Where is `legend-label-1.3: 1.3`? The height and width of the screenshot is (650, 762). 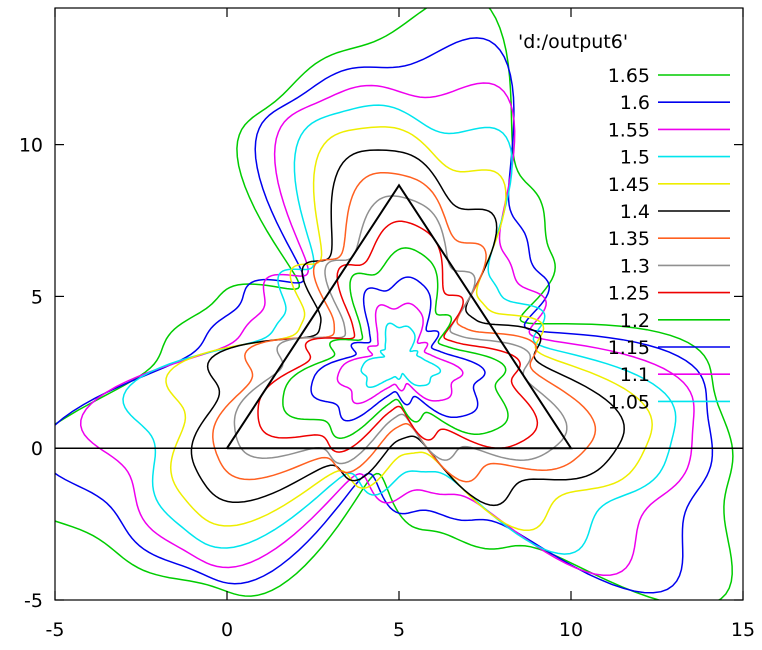
legend-label-1.3: 1.3 is located at coordinates (635, 266).